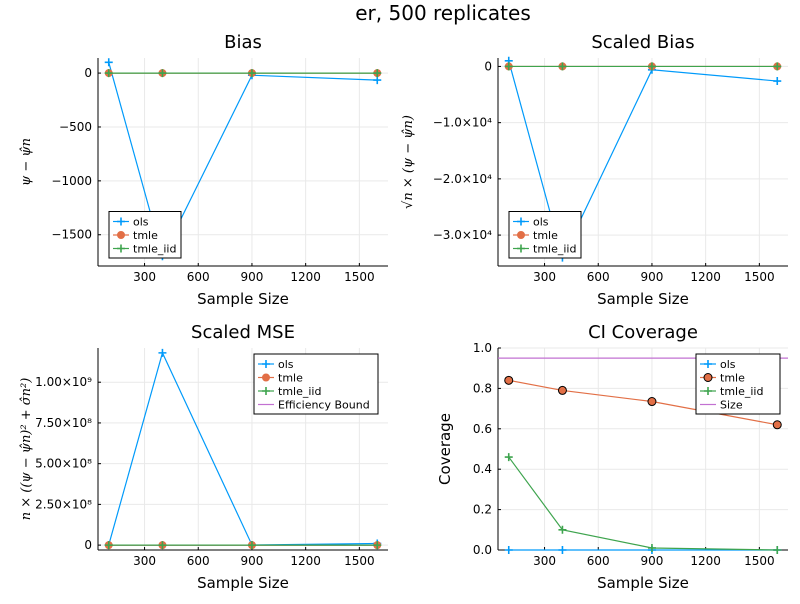  I want to click on legend-entry: Efficiency Bound, so click(314, 405).